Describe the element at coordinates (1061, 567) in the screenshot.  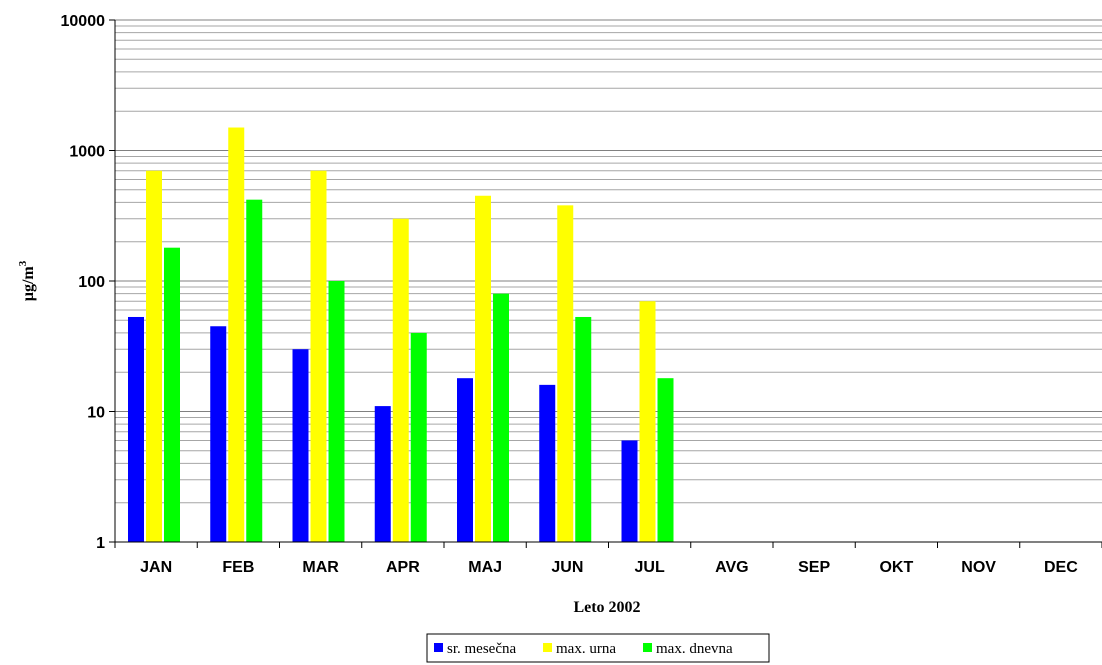
I see `x-tick-label: DEC` at that location.